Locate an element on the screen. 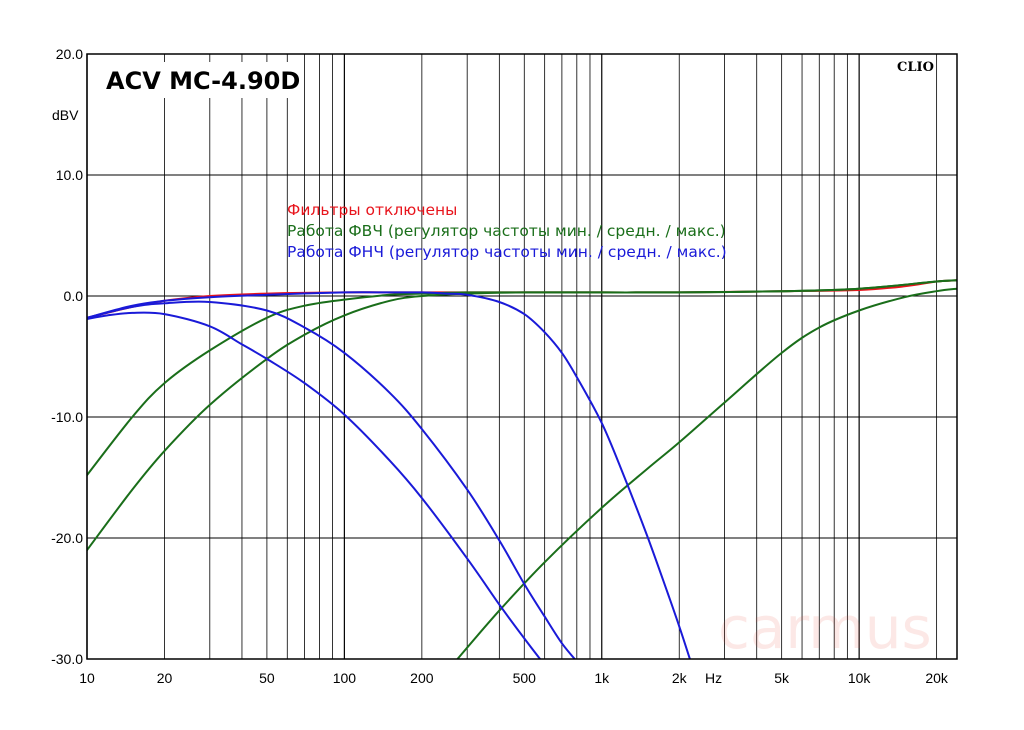 Image resolution: width=1024 pixels, height=730 pixels. y-tick-label: -10.0 is located at coordinates (67, 417).